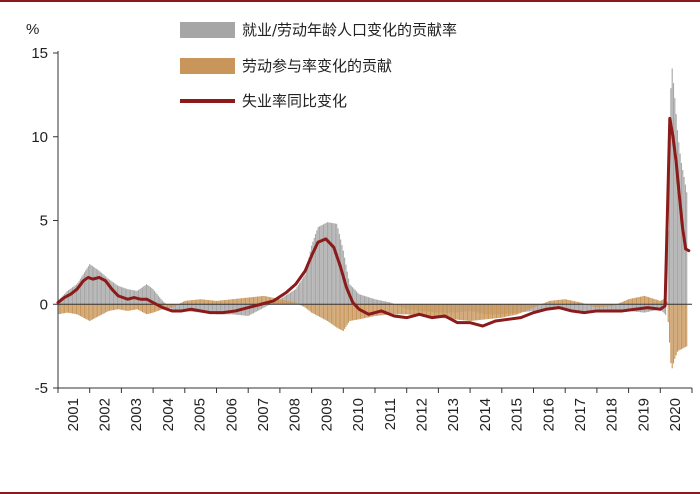 The width and height of the screenshot is (700, 494). Describe the element at coordinates (349, 30) in the screenshot. I see `legend-item-employment-ratio-label: 就业/劳动年龄人口变化的贡献率` at that location.